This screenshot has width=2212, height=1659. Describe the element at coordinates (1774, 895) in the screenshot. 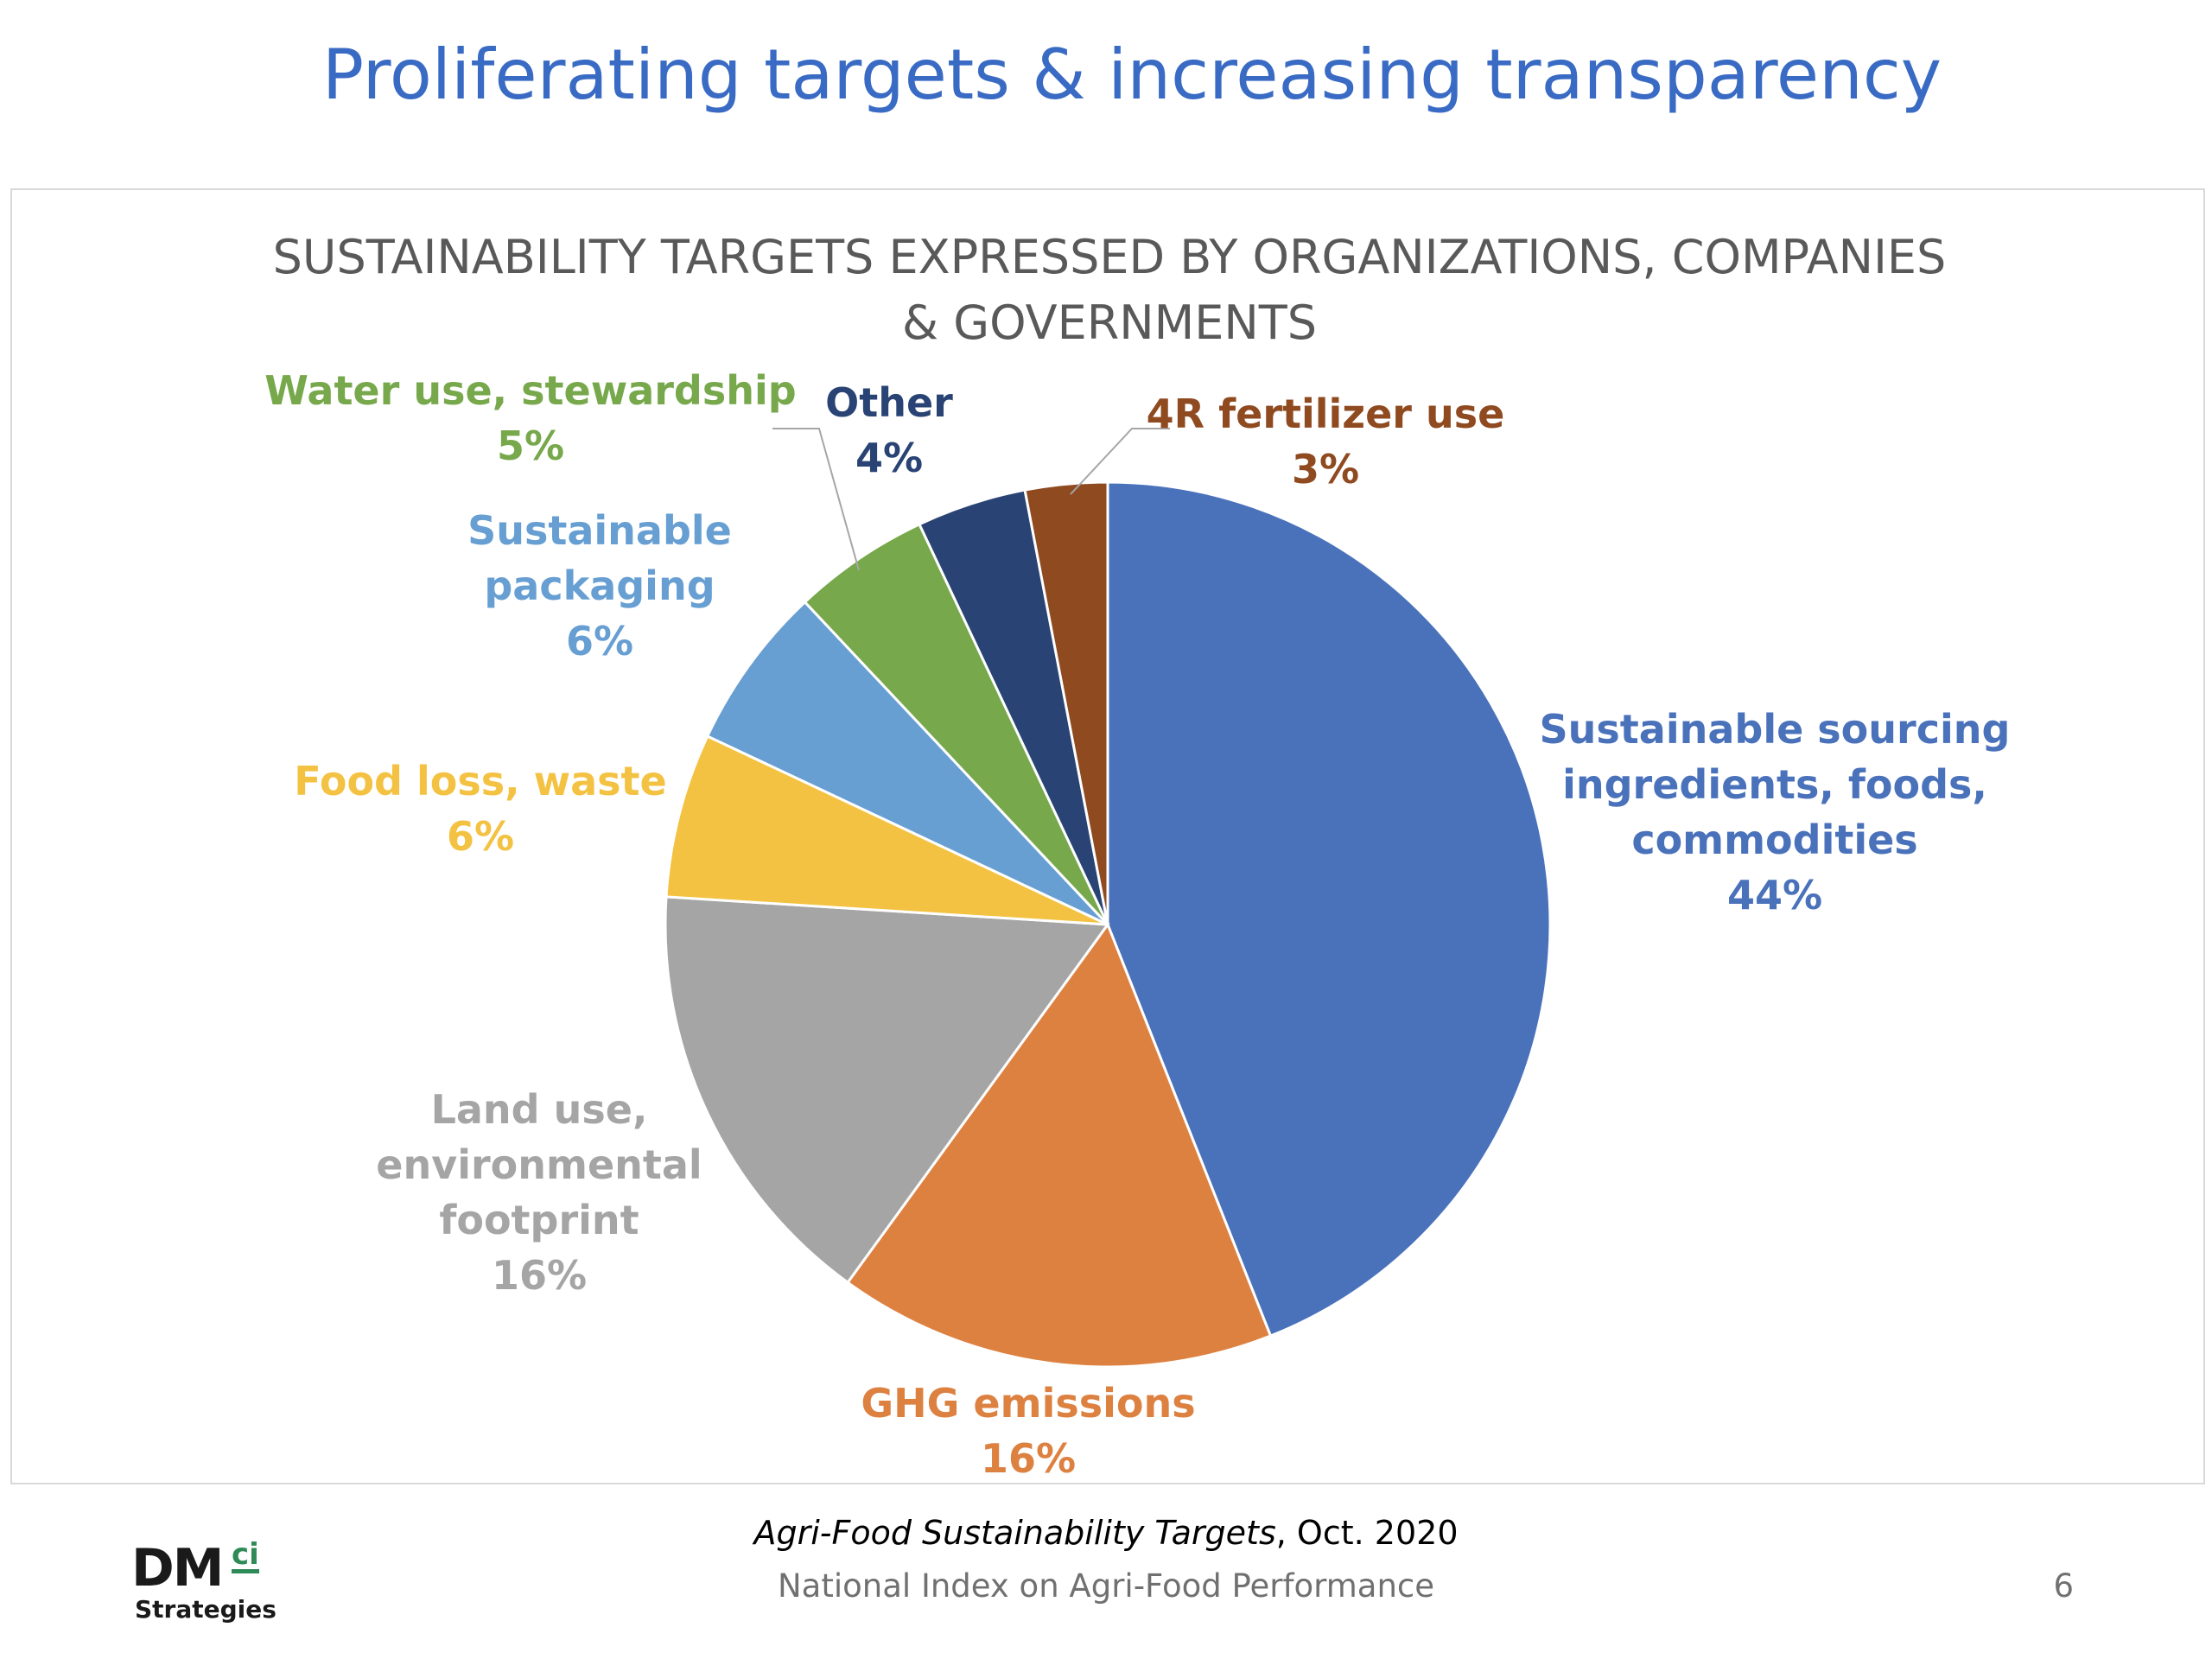

I see `slice-value-label: 44%` at that location.